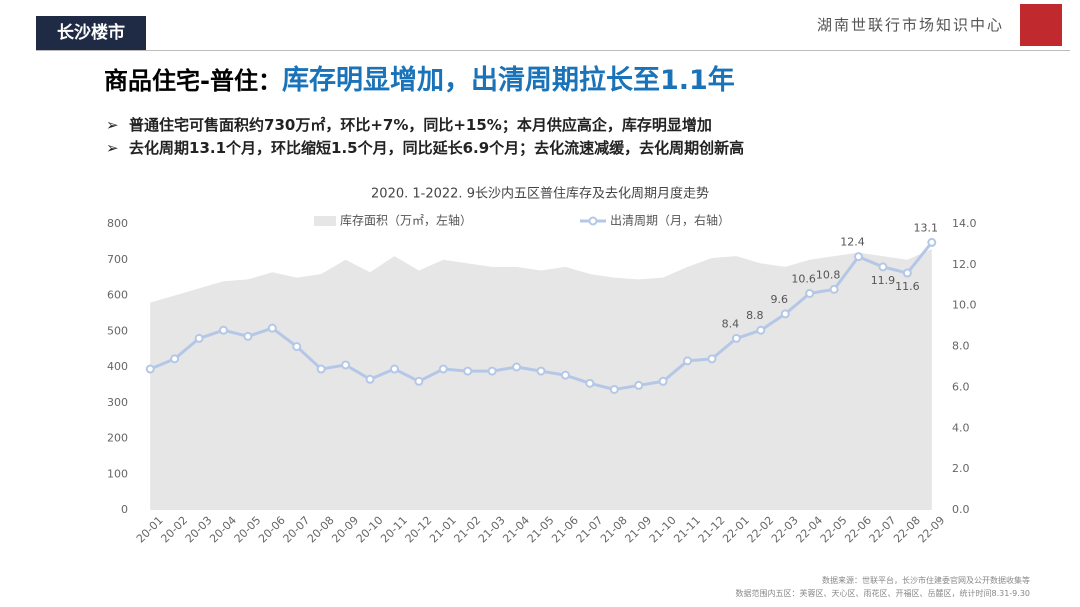 The image size is (1080, 607). I want to click on x-tick-label: 20-10, so click(370, 530).